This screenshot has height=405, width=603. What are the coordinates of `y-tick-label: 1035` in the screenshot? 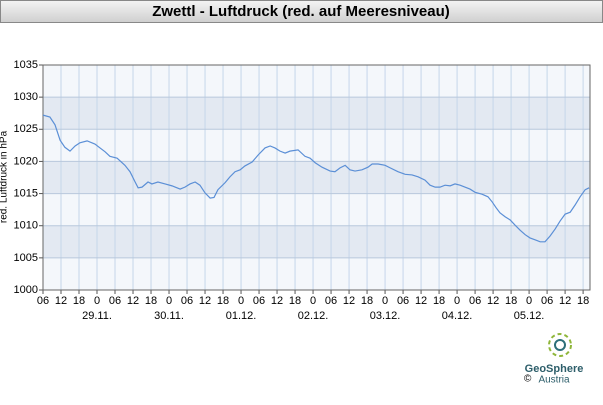 It's located at (26, 65).